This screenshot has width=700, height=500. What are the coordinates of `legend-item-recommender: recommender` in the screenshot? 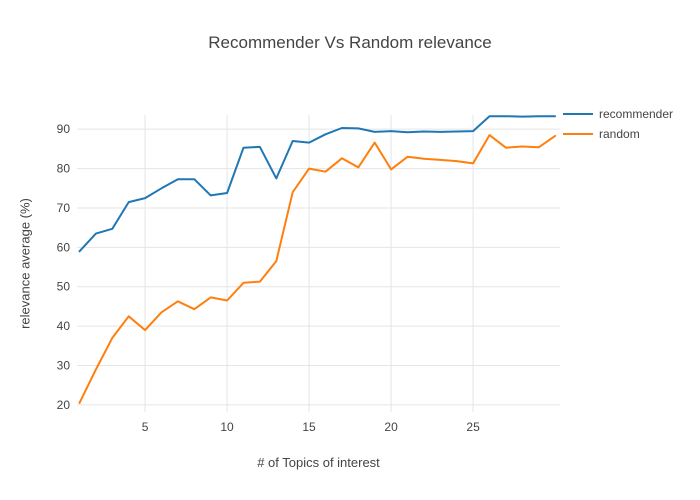 It's located at (618, 114).